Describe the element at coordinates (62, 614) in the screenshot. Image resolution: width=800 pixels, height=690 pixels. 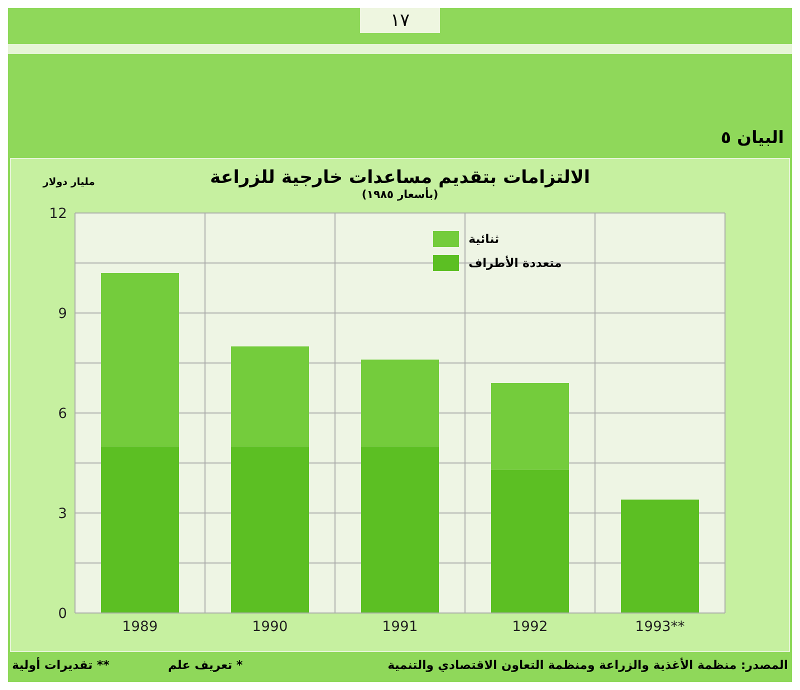
I see `y-tick-label: 0` at that location.